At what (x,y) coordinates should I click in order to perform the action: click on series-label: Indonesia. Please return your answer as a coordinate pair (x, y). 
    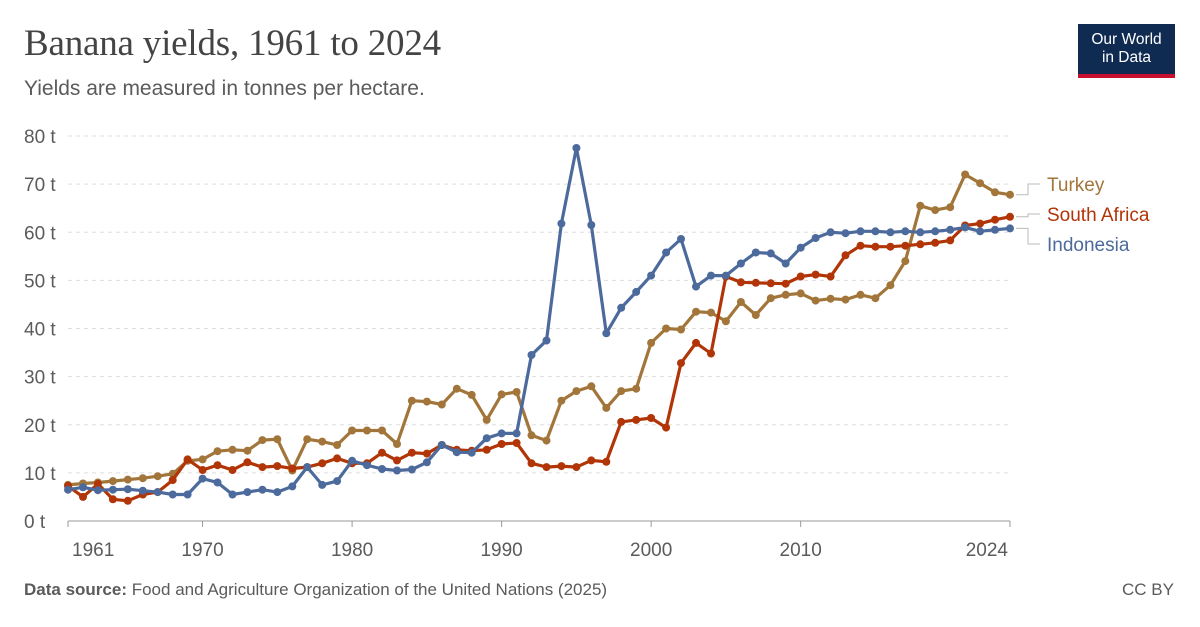
    Looking at the image, I should click on (1088, 245).